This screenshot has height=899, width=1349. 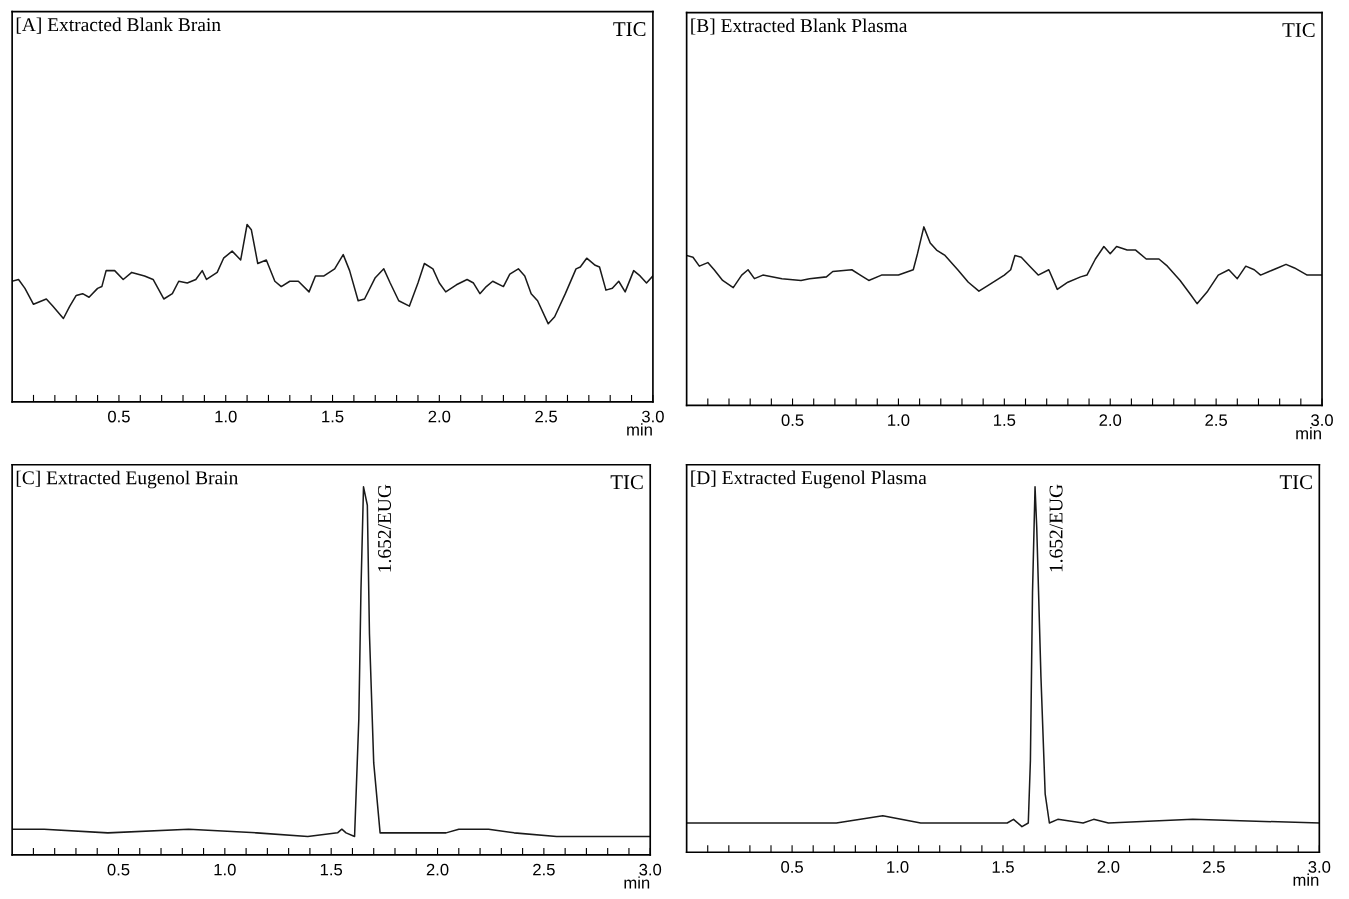 I want to click on chart-title: [D] Extracted Eugenol Plasma, so click(x=809, y=479).